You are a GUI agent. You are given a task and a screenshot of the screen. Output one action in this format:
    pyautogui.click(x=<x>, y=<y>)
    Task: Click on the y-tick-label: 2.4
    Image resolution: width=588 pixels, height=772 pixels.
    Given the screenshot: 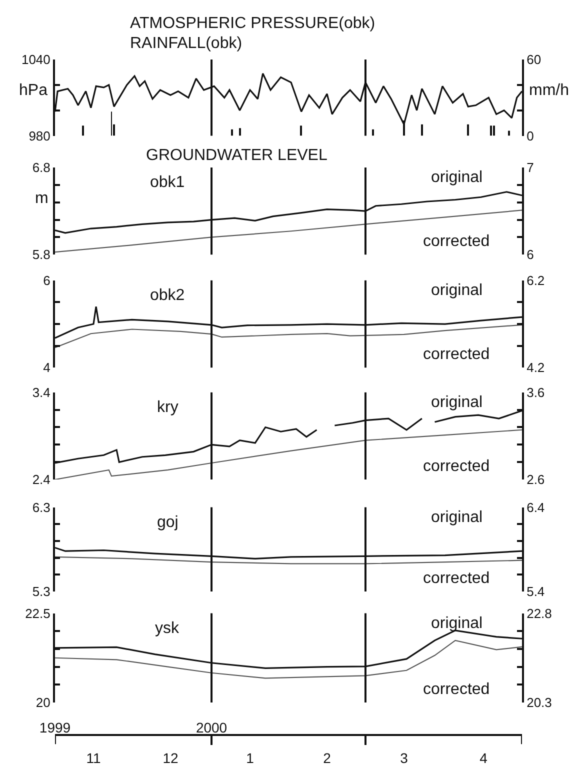 What is the action you would take?
    pyautogui.click(x=41, y=480)
    